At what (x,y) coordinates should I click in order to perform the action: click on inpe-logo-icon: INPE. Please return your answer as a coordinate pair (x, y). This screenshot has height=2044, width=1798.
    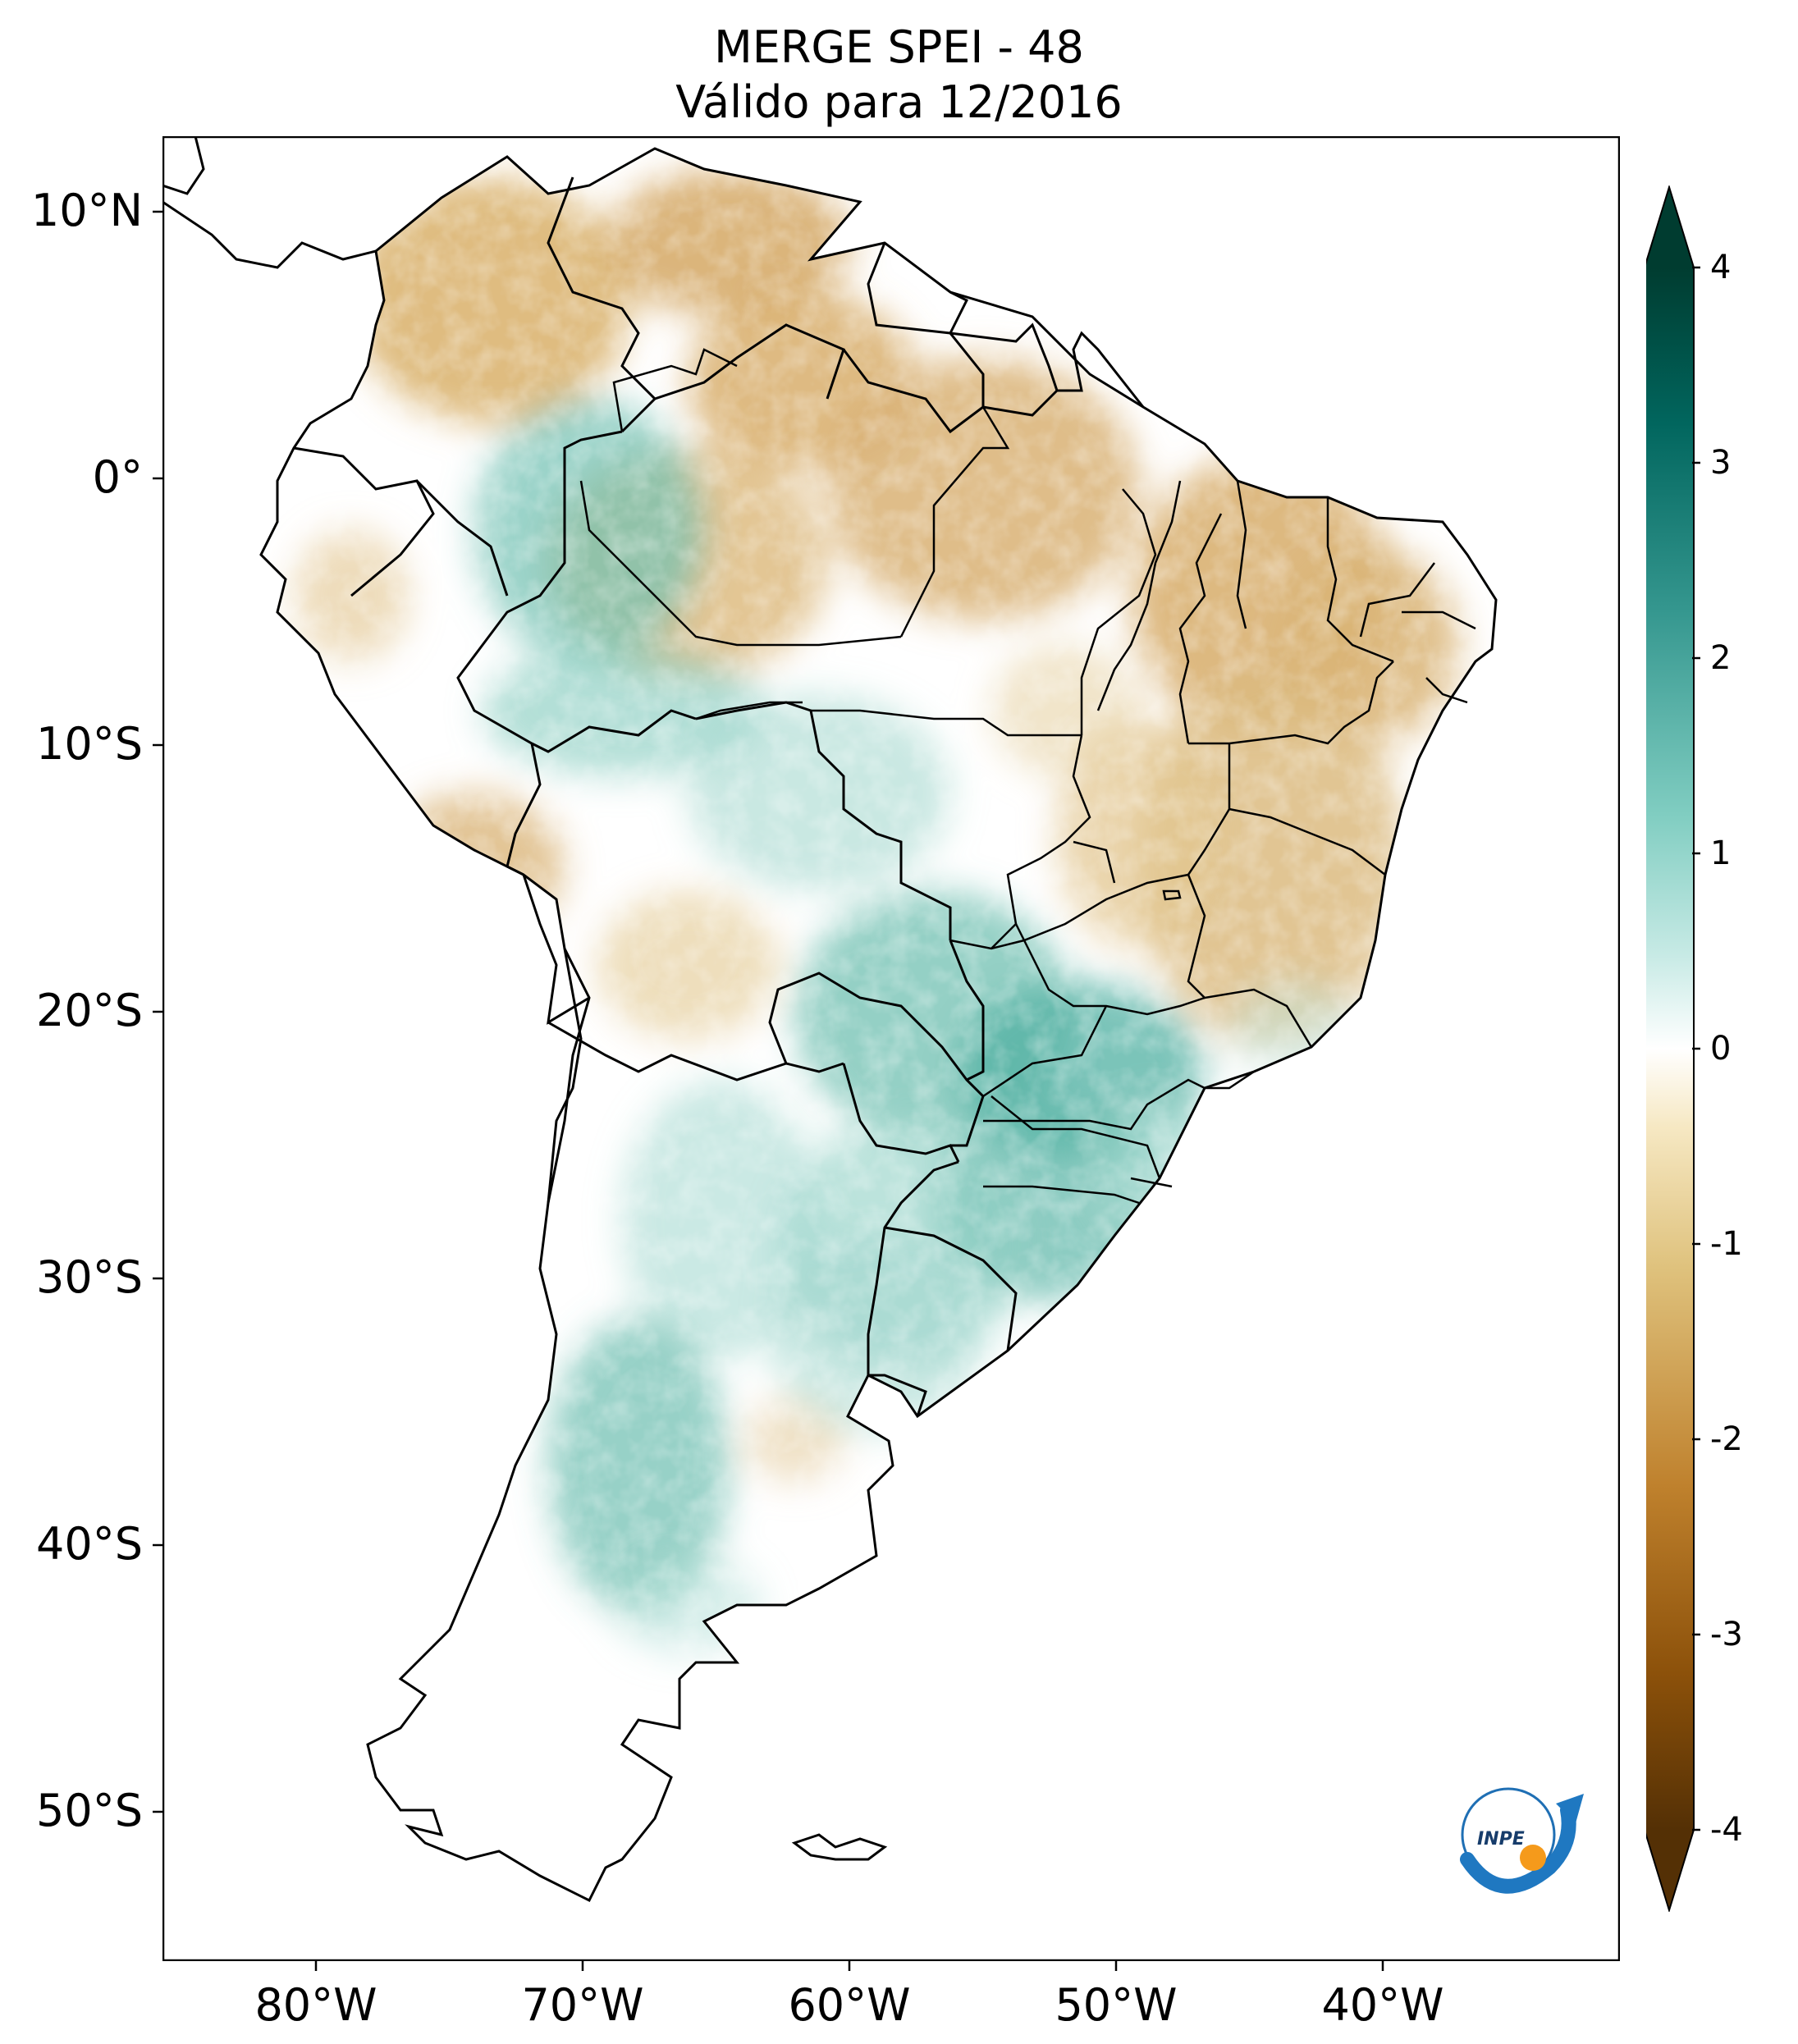
    Looking at the image, I should click on (1522, 1840).